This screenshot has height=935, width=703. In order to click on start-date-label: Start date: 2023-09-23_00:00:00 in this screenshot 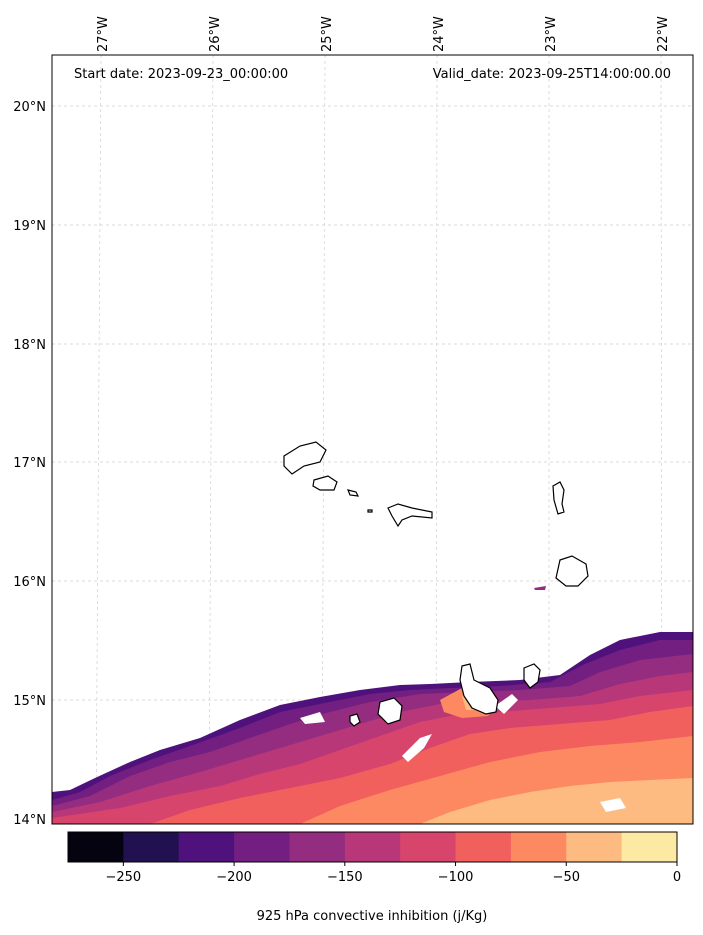, I will do `click(181, 74)`.